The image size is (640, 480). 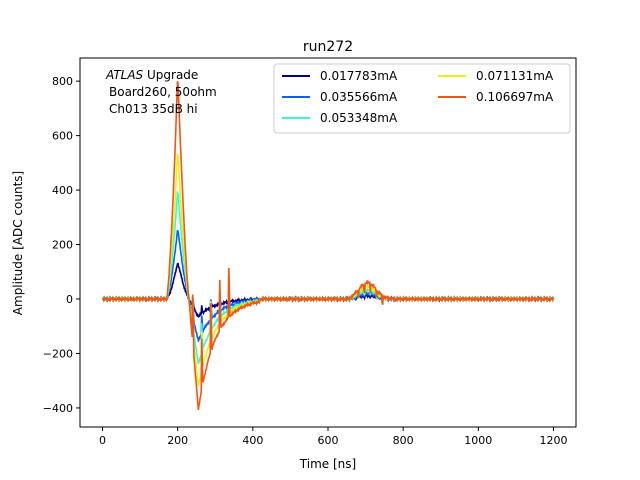 I want to click on legend-label: 0.106697mA, so click(x=515, y=97).